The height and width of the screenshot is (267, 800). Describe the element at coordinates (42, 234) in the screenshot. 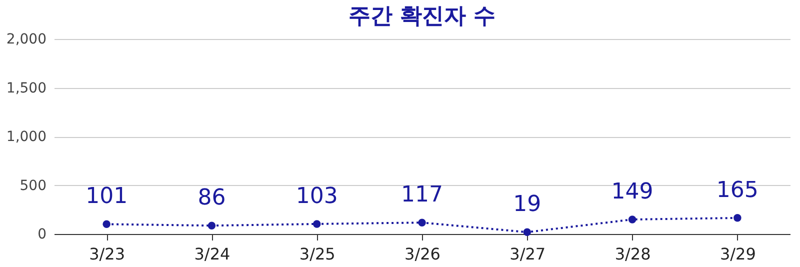

I see `y-tick-label: 0` at that location.